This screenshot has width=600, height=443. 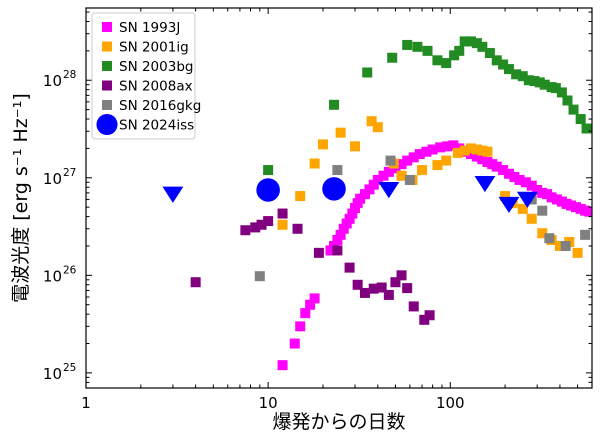 What do you see at coordinates (156, 87) in the screenshot?
I see `legend-label: SN 2008ax` at bounding box center [156, 87].